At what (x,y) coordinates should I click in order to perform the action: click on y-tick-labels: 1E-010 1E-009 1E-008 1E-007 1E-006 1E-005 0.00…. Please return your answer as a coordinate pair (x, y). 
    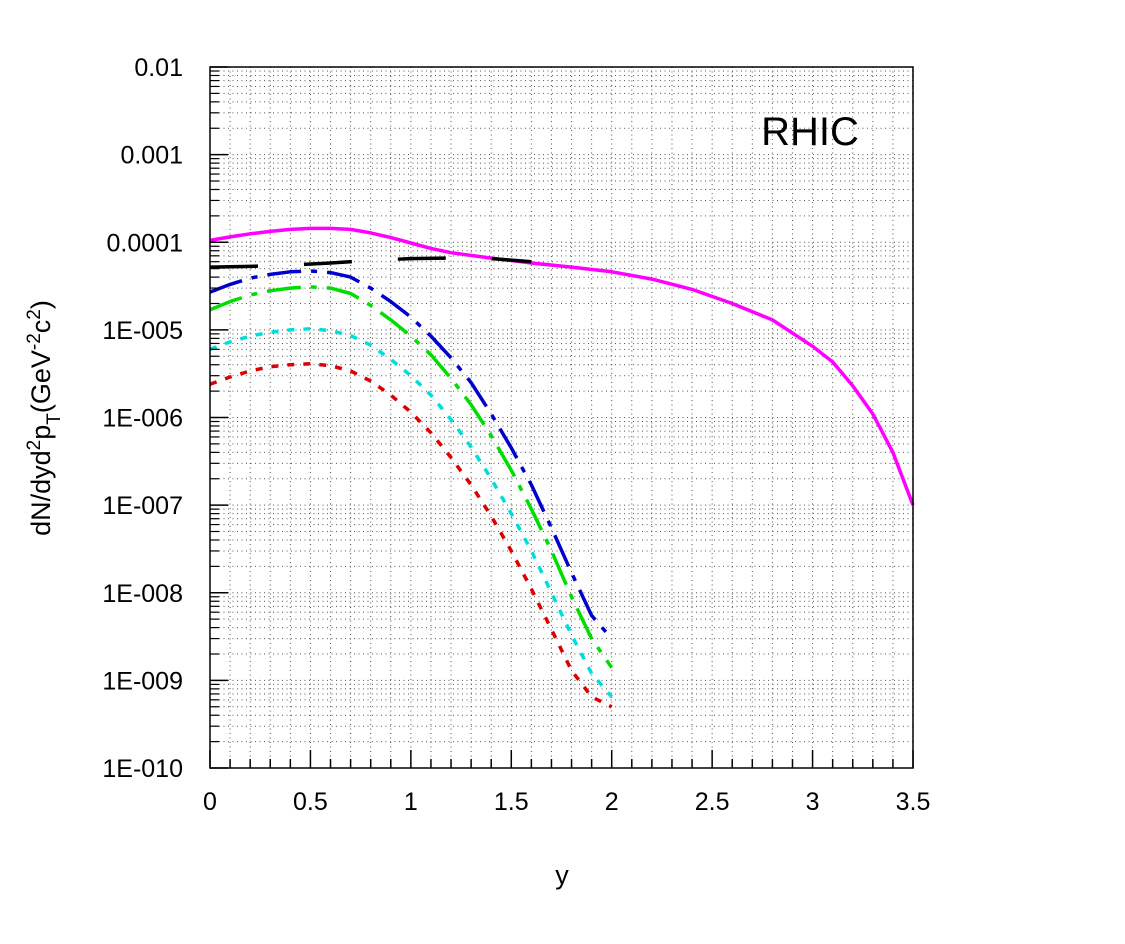
    Looking at the image, I should click on (142, 418).